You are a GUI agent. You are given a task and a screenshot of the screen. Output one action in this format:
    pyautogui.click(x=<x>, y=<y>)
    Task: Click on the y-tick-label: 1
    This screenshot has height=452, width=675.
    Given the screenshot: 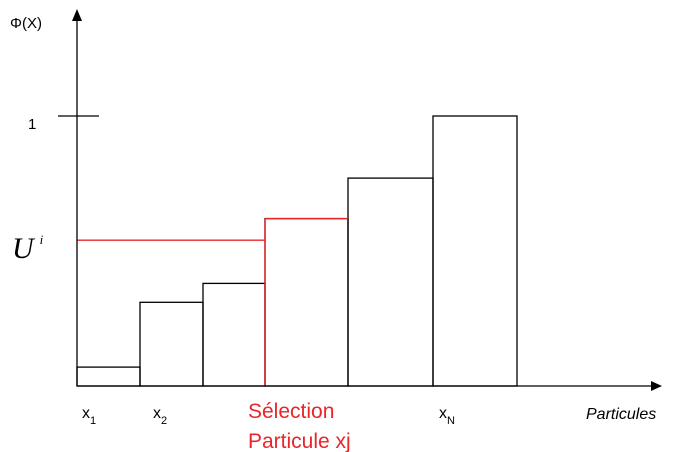 What is the action you would take?
    pyautogui.click(x=32, y=124)
    